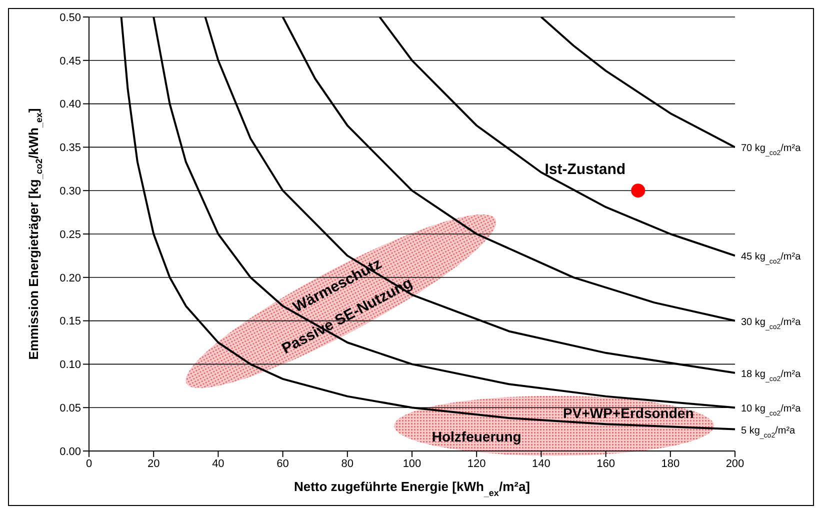  What do you see at coordinates (282, 464) in the screenshot?
I see `x-tick-label: 60` at bounding box center [282, 464].